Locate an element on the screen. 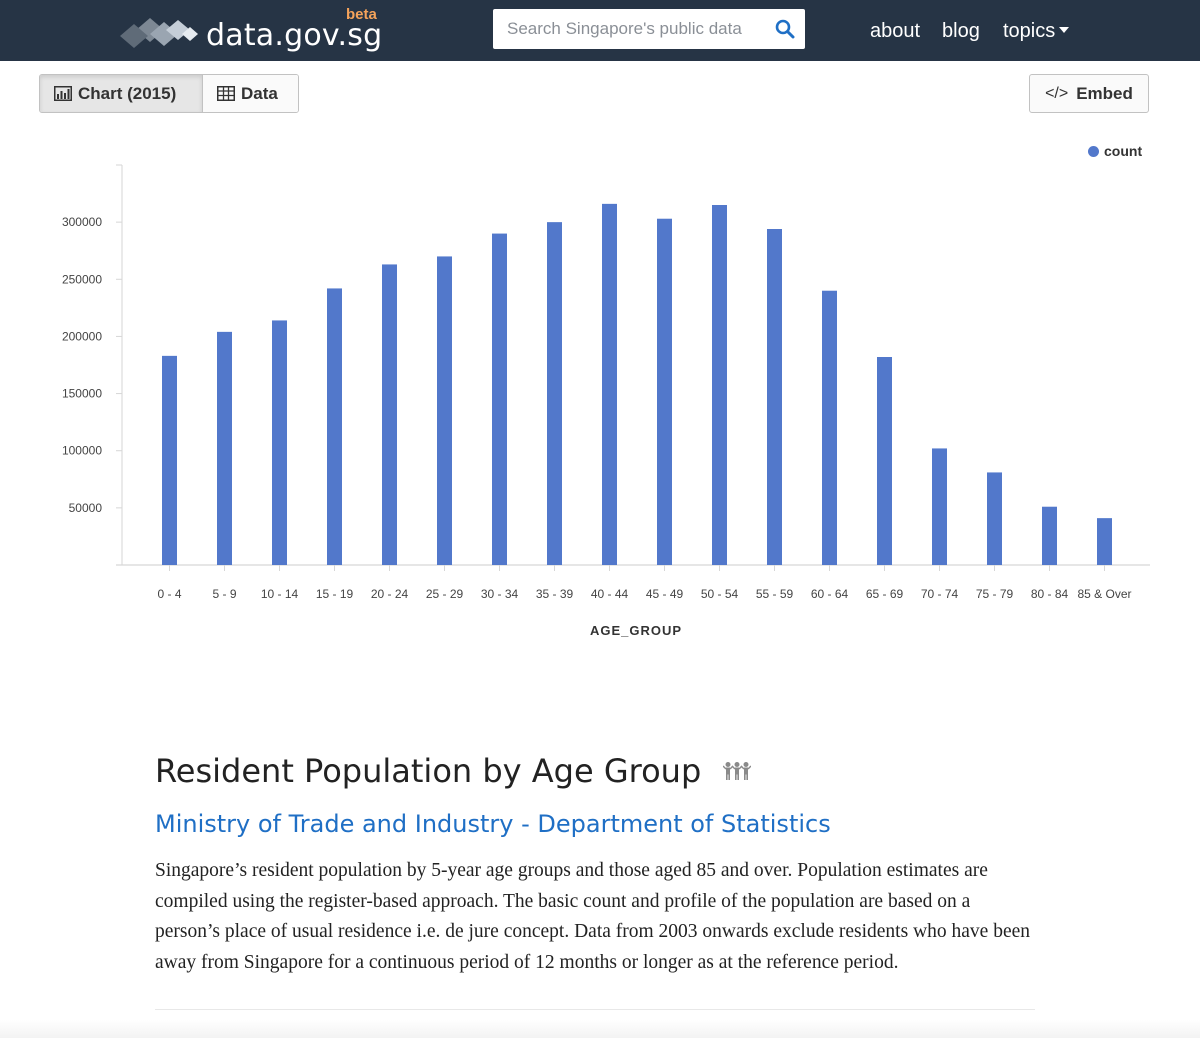 This screenshot has height=1038, width=1200. x-tick-label: 10 - 14 is located at coordinates (280, 594).